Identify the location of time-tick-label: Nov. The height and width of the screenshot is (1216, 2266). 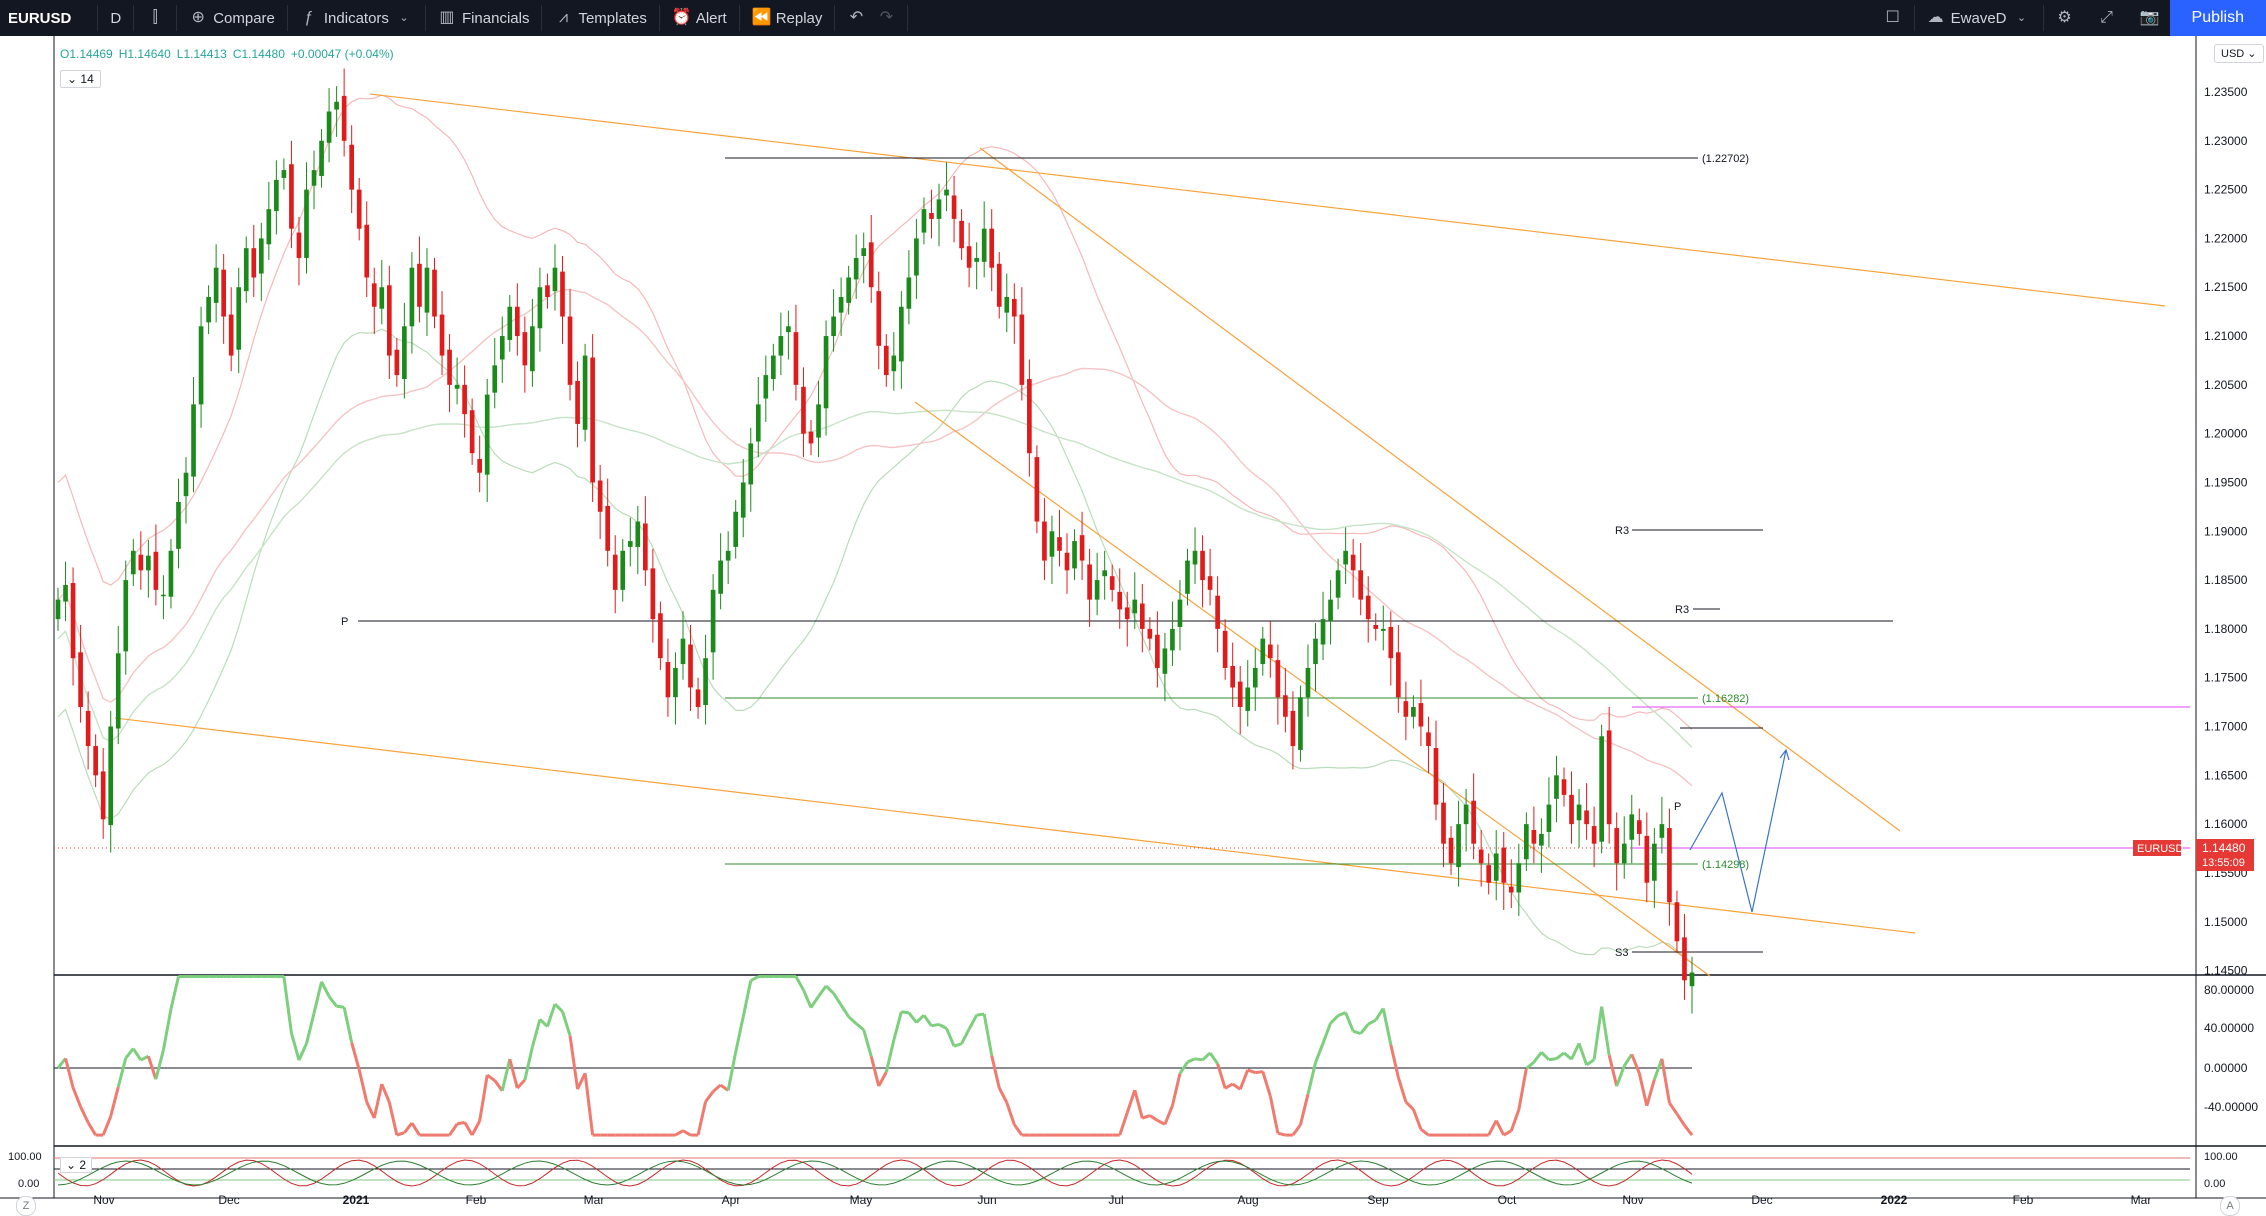
(1632, 1200).